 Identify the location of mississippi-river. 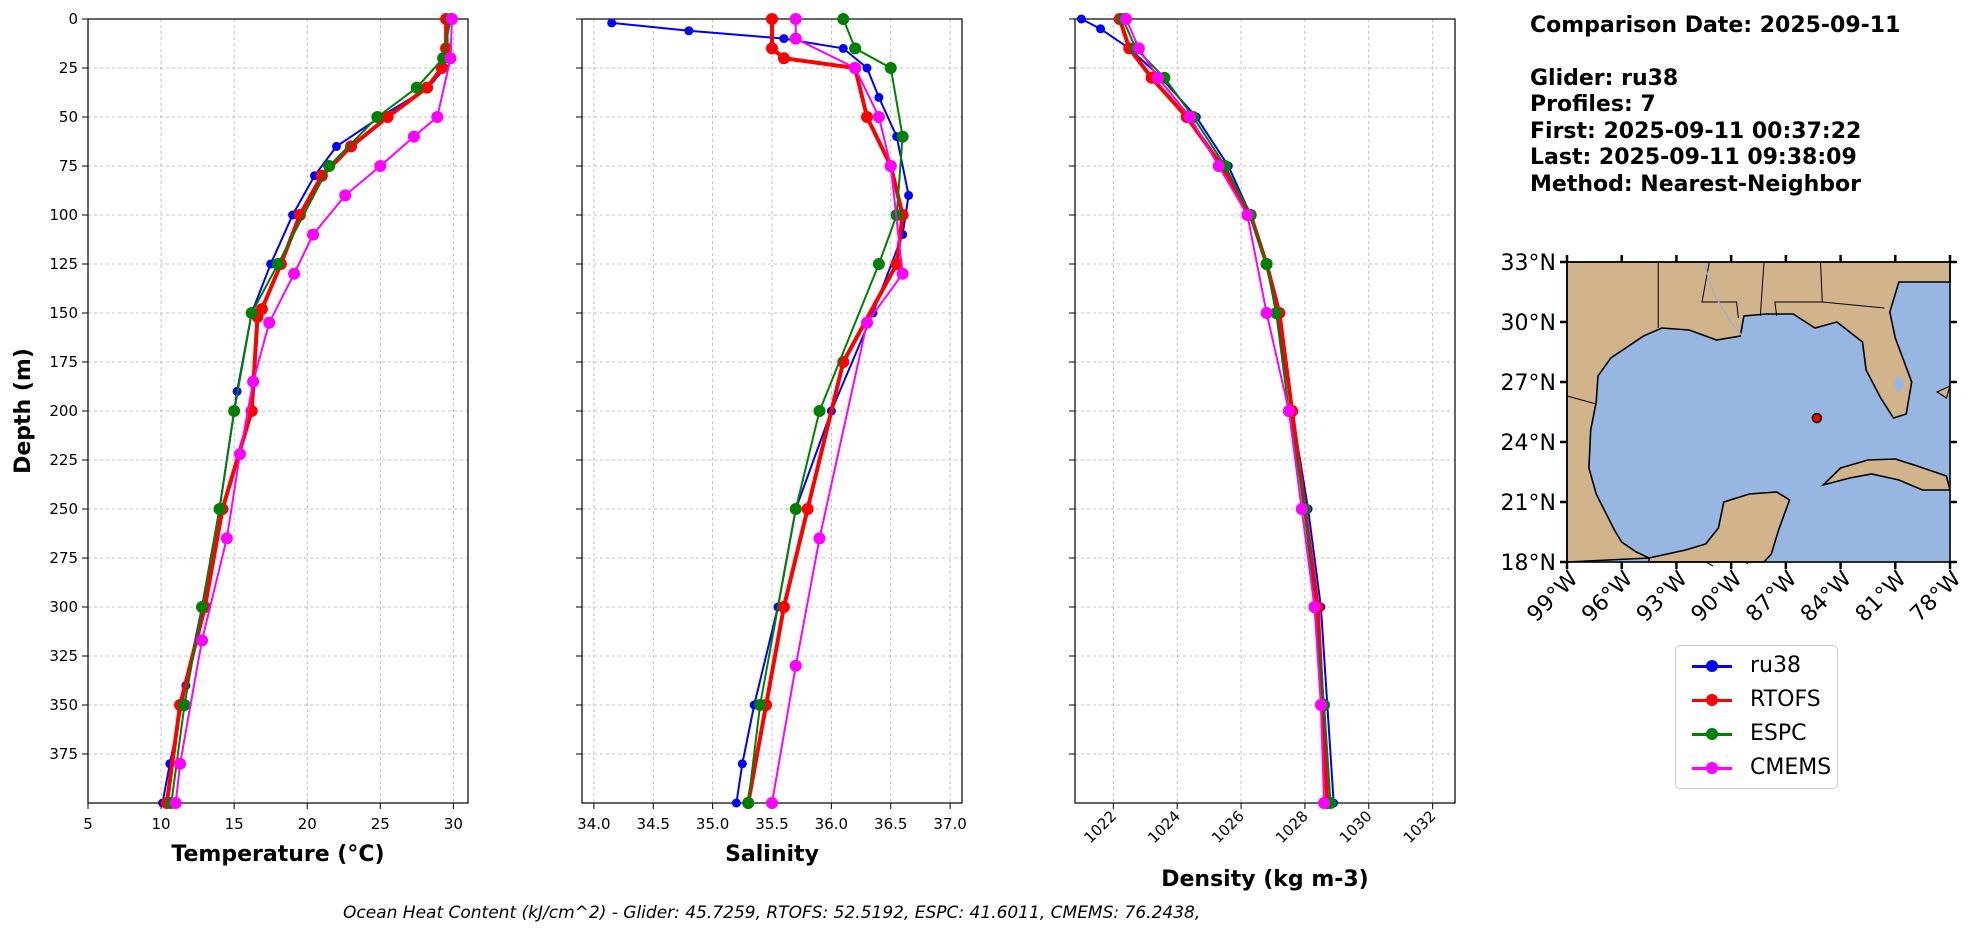
(1724, 300).